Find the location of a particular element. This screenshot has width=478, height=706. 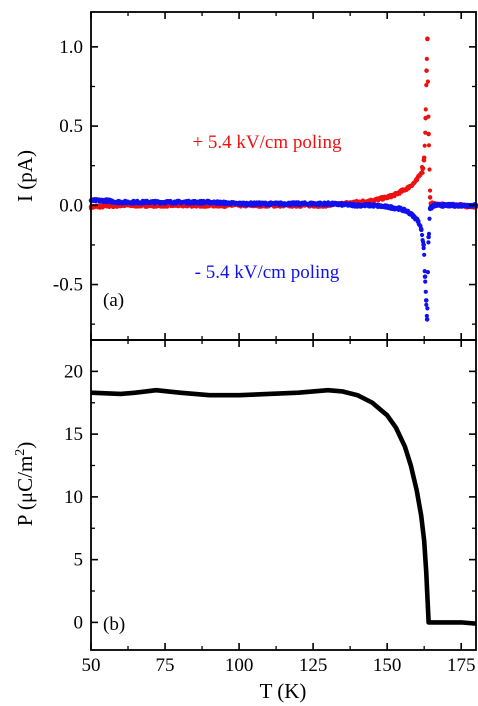

x-tick-label: 150 is located at coordinates (387, 665).